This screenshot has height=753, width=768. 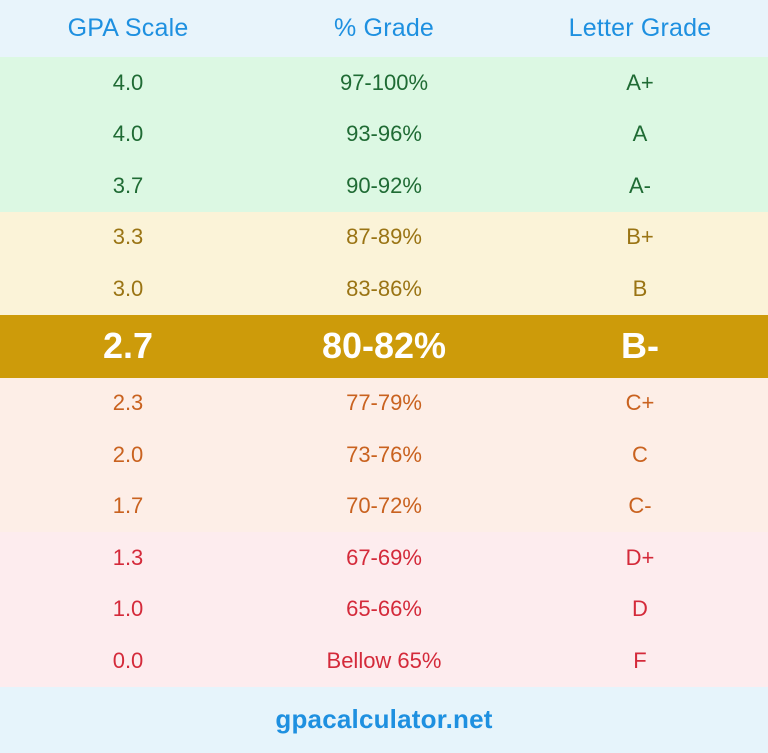 What do you see at coordinates (640, 454) in the screenshot?
I see `letter-cell: C` at bounding box center [640, 454].